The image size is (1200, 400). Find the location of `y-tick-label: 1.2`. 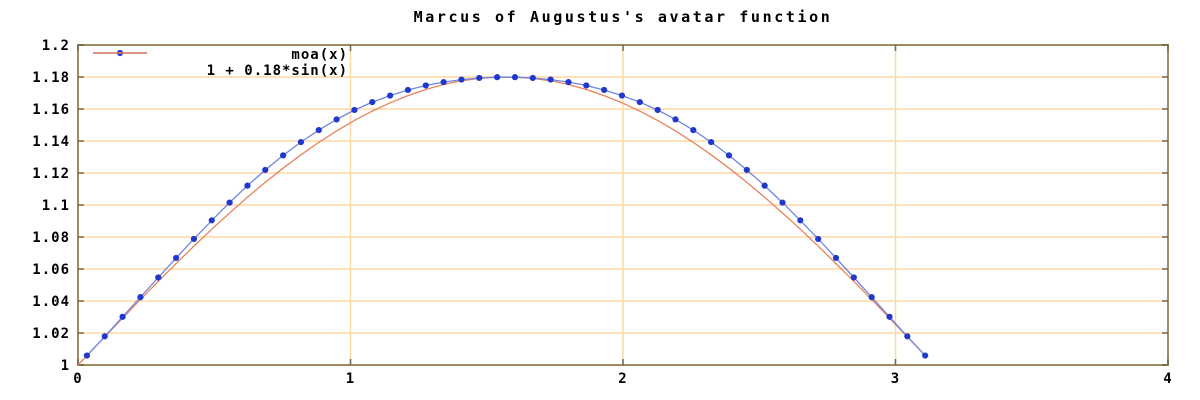

y-tick-label: 1.2 is located at coordinates (56, 46).